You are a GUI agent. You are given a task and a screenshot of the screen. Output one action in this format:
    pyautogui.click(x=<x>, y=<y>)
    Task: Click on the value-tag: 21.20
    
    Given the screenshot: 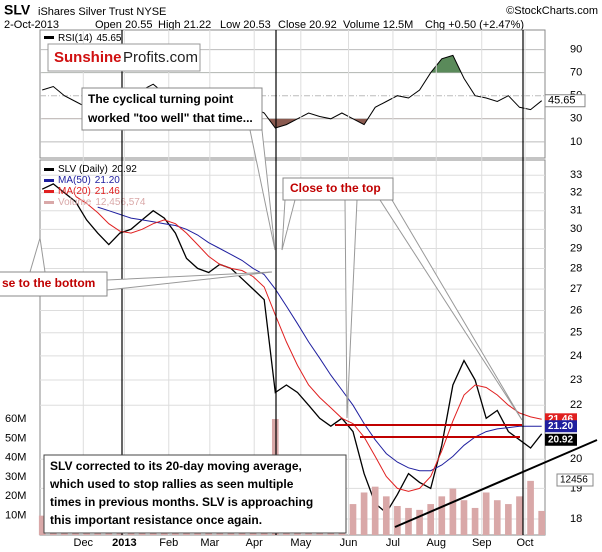 What is the action you would take?
    pyautogui.click(x=560, y=426)
    